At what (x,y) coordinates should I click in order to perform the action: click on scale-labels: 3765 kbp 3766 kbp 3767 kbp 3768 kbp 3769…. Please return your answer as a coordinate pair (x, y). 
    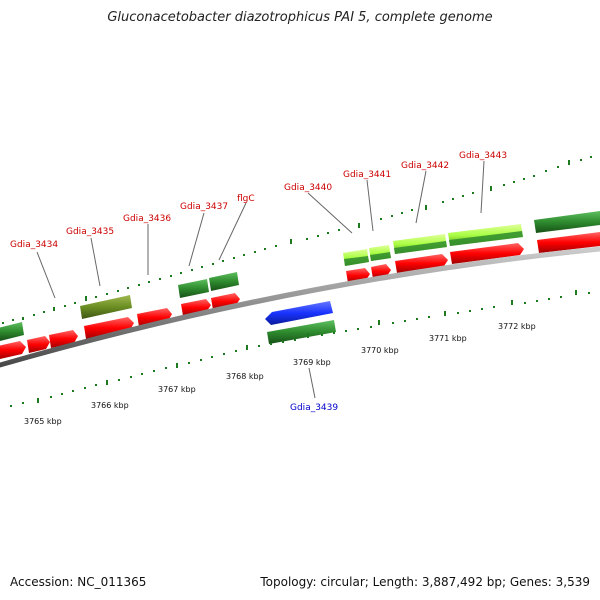
    Looking at the image, I should click on (280, 374).